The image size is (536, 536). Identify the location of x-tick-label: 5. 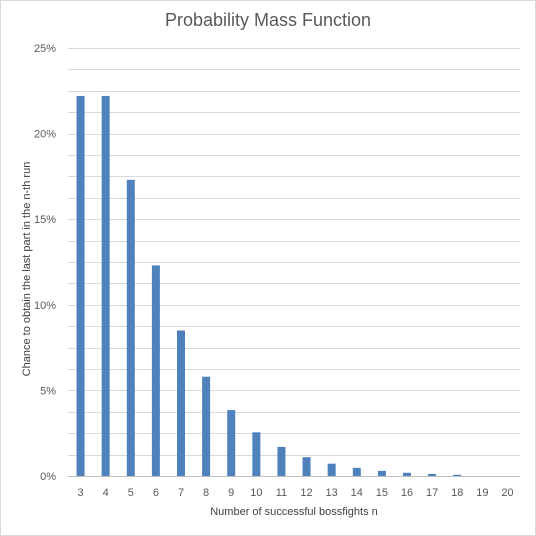
(131, 493).